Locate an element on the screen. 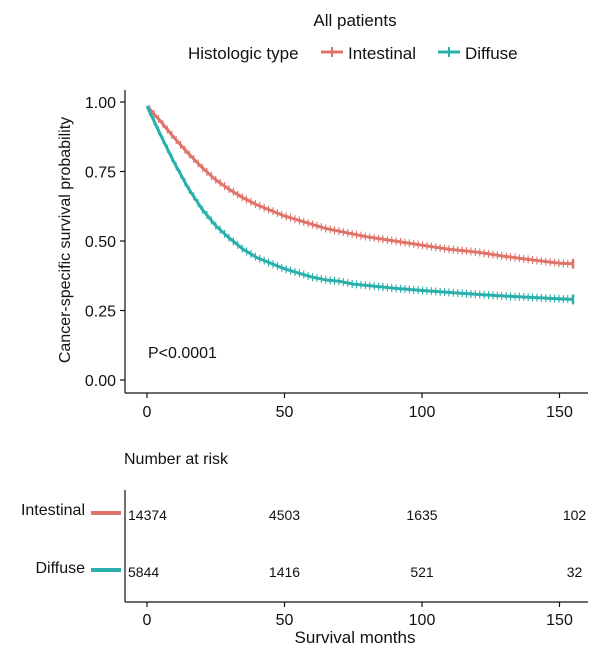 The height and width of the screenshot is (652, 597). chart-title: All patients is located at coordinates (354, 20).